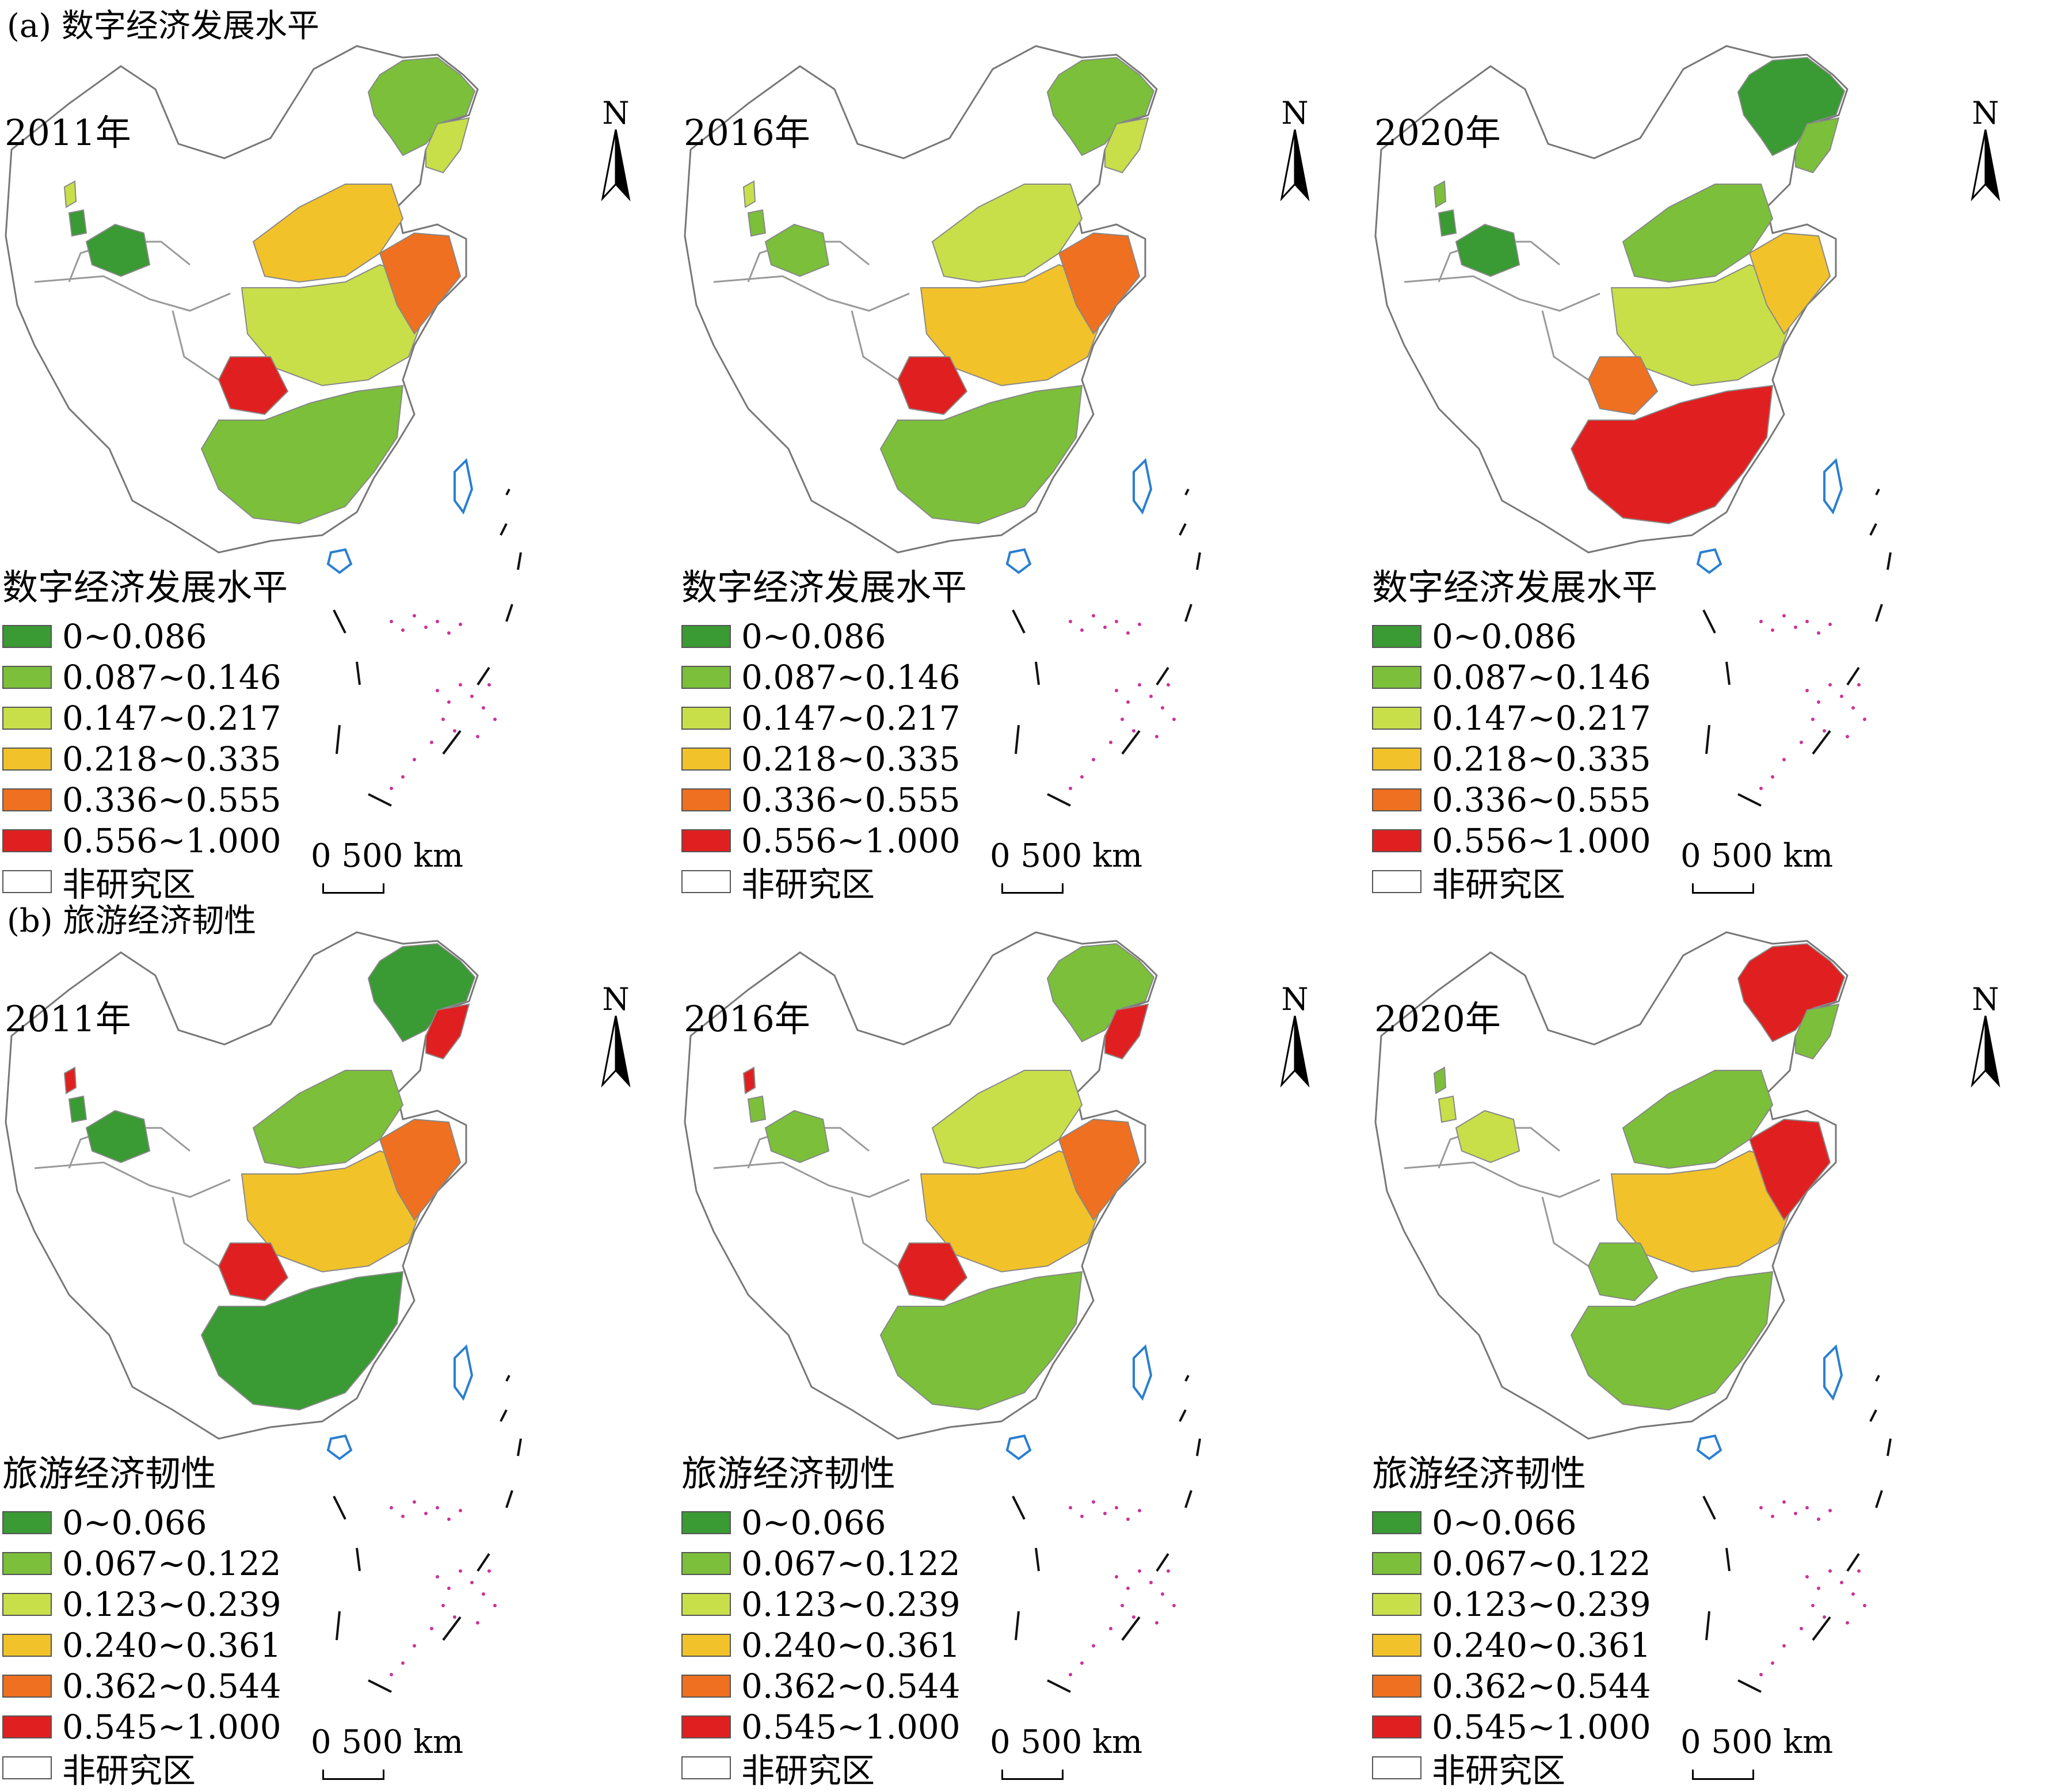 The height and width of the screenshot is (1792, 2058). I want to click on region-northeast-east, so click(448, 1031).